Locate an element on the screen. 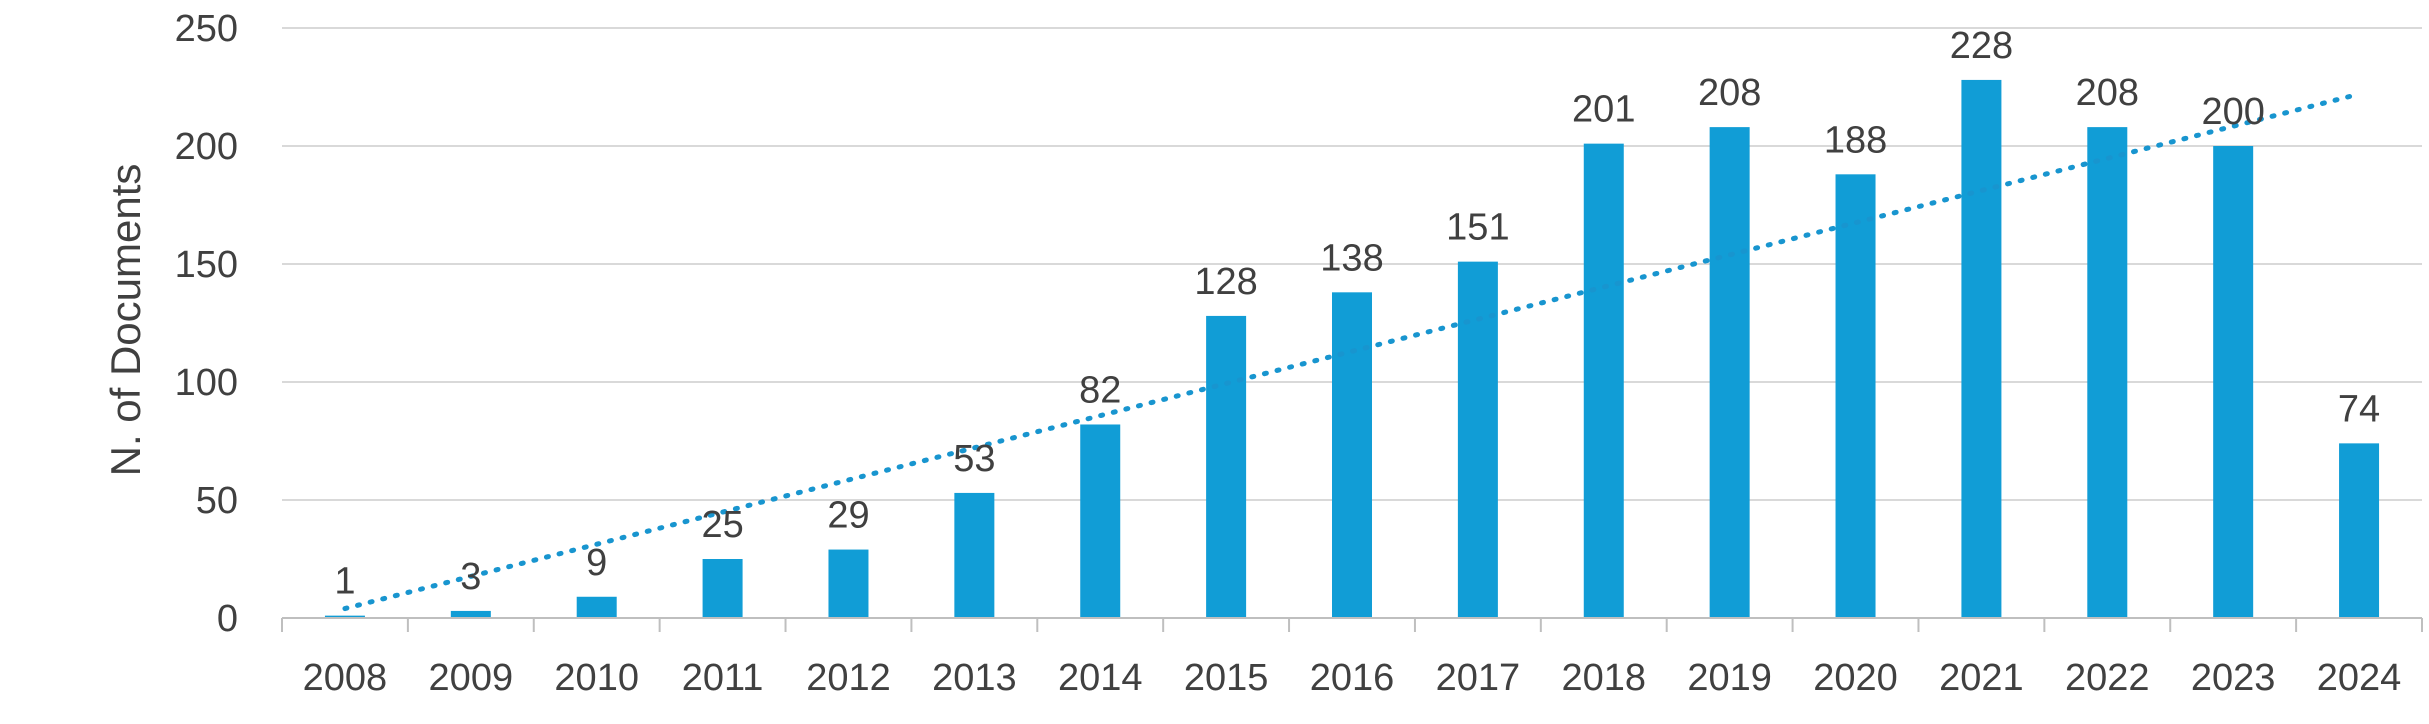 This screenshot has width=2429, height=724. y-tick-label: 150 is located at coordinates (206, 265).